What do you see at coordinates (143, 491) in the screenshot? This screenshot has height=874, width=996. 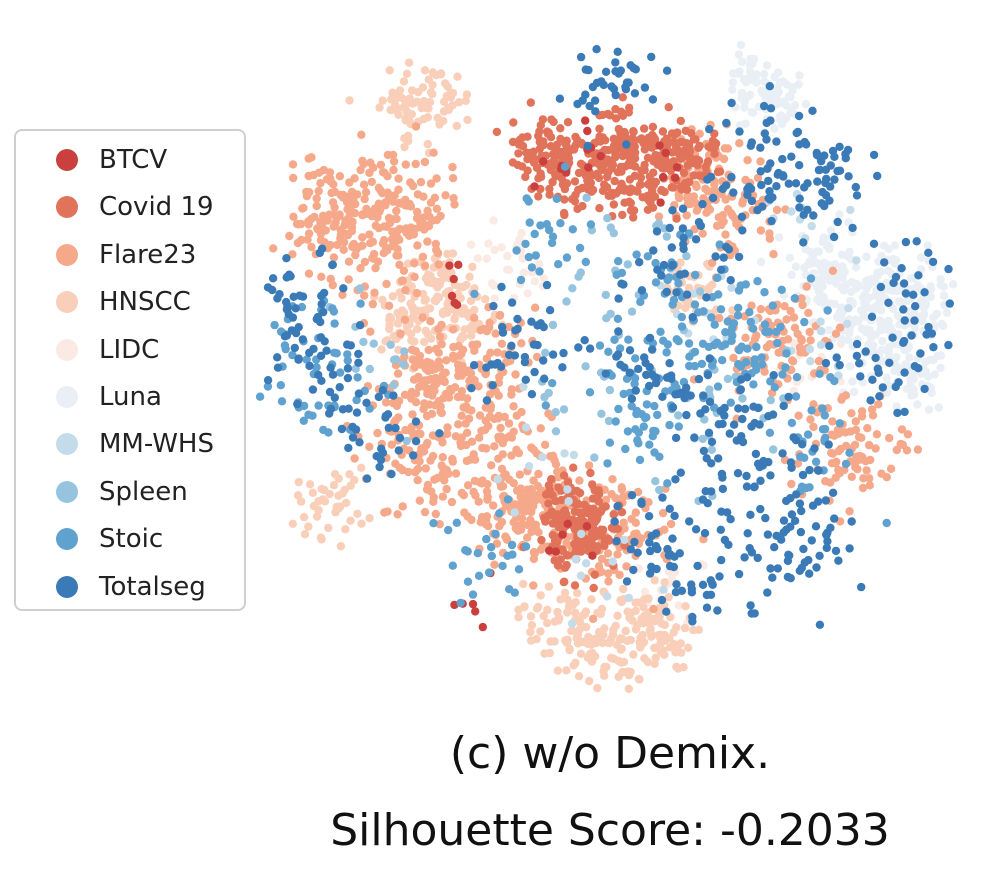 I see `legend-label: Spleen` at bounding box center [143, 491].